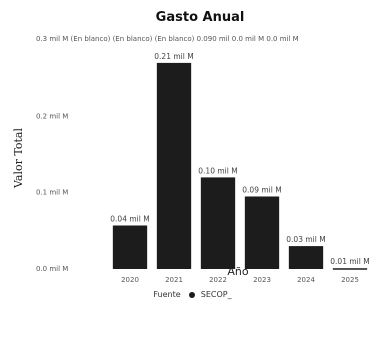 The height and width of the screenshot is (339, 385). I want to click on bar-2022, so click(218, 223).